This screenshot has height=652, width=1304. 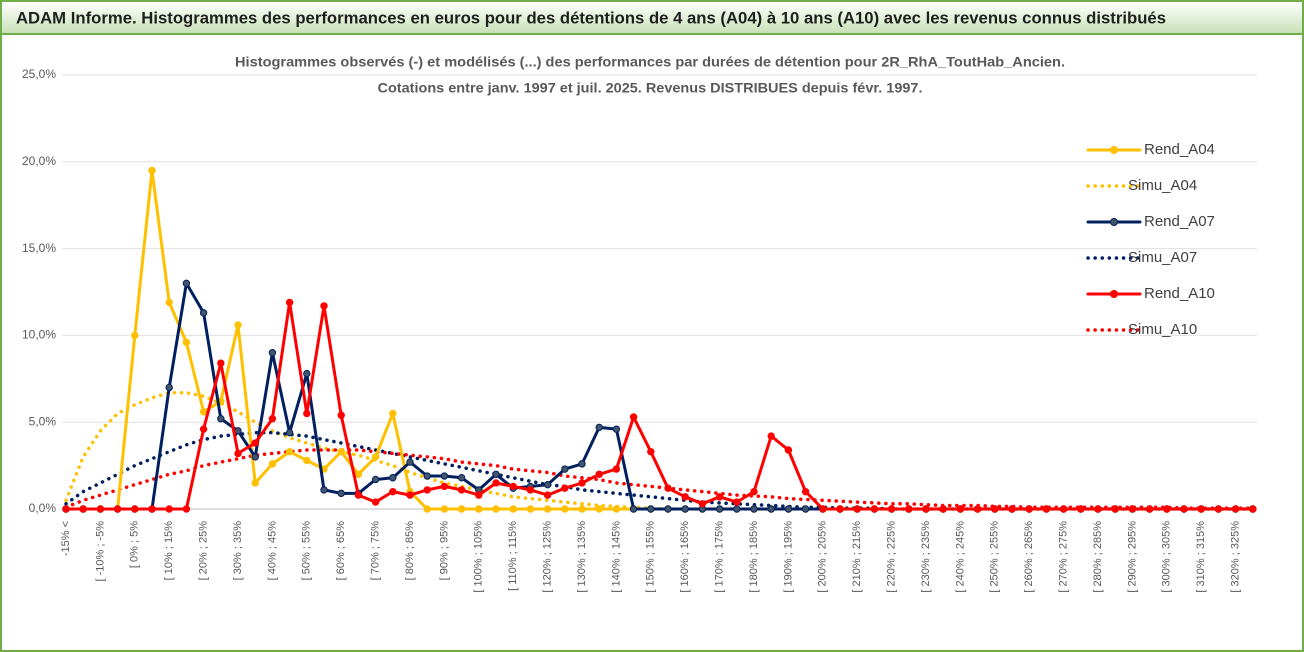 I want to click on legend-label: Simu_A07, so click(x=1162, y=257).